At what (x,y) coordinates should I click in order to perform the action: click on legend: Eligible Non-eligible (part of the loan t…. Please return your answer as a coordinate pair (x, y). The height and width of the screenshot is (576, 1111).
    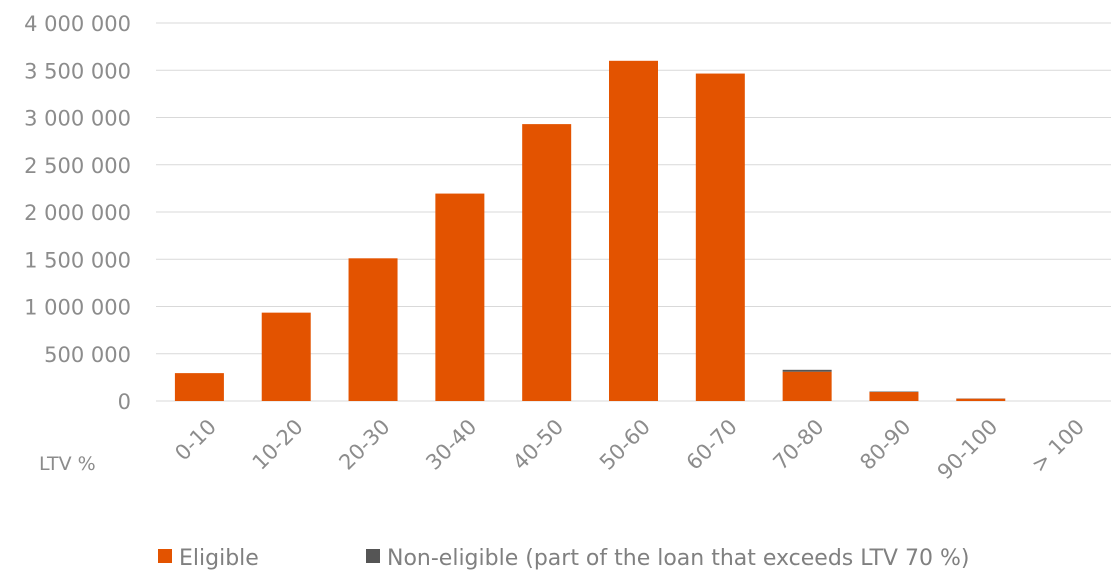
    Looking at the image, I should click on (563, 558).